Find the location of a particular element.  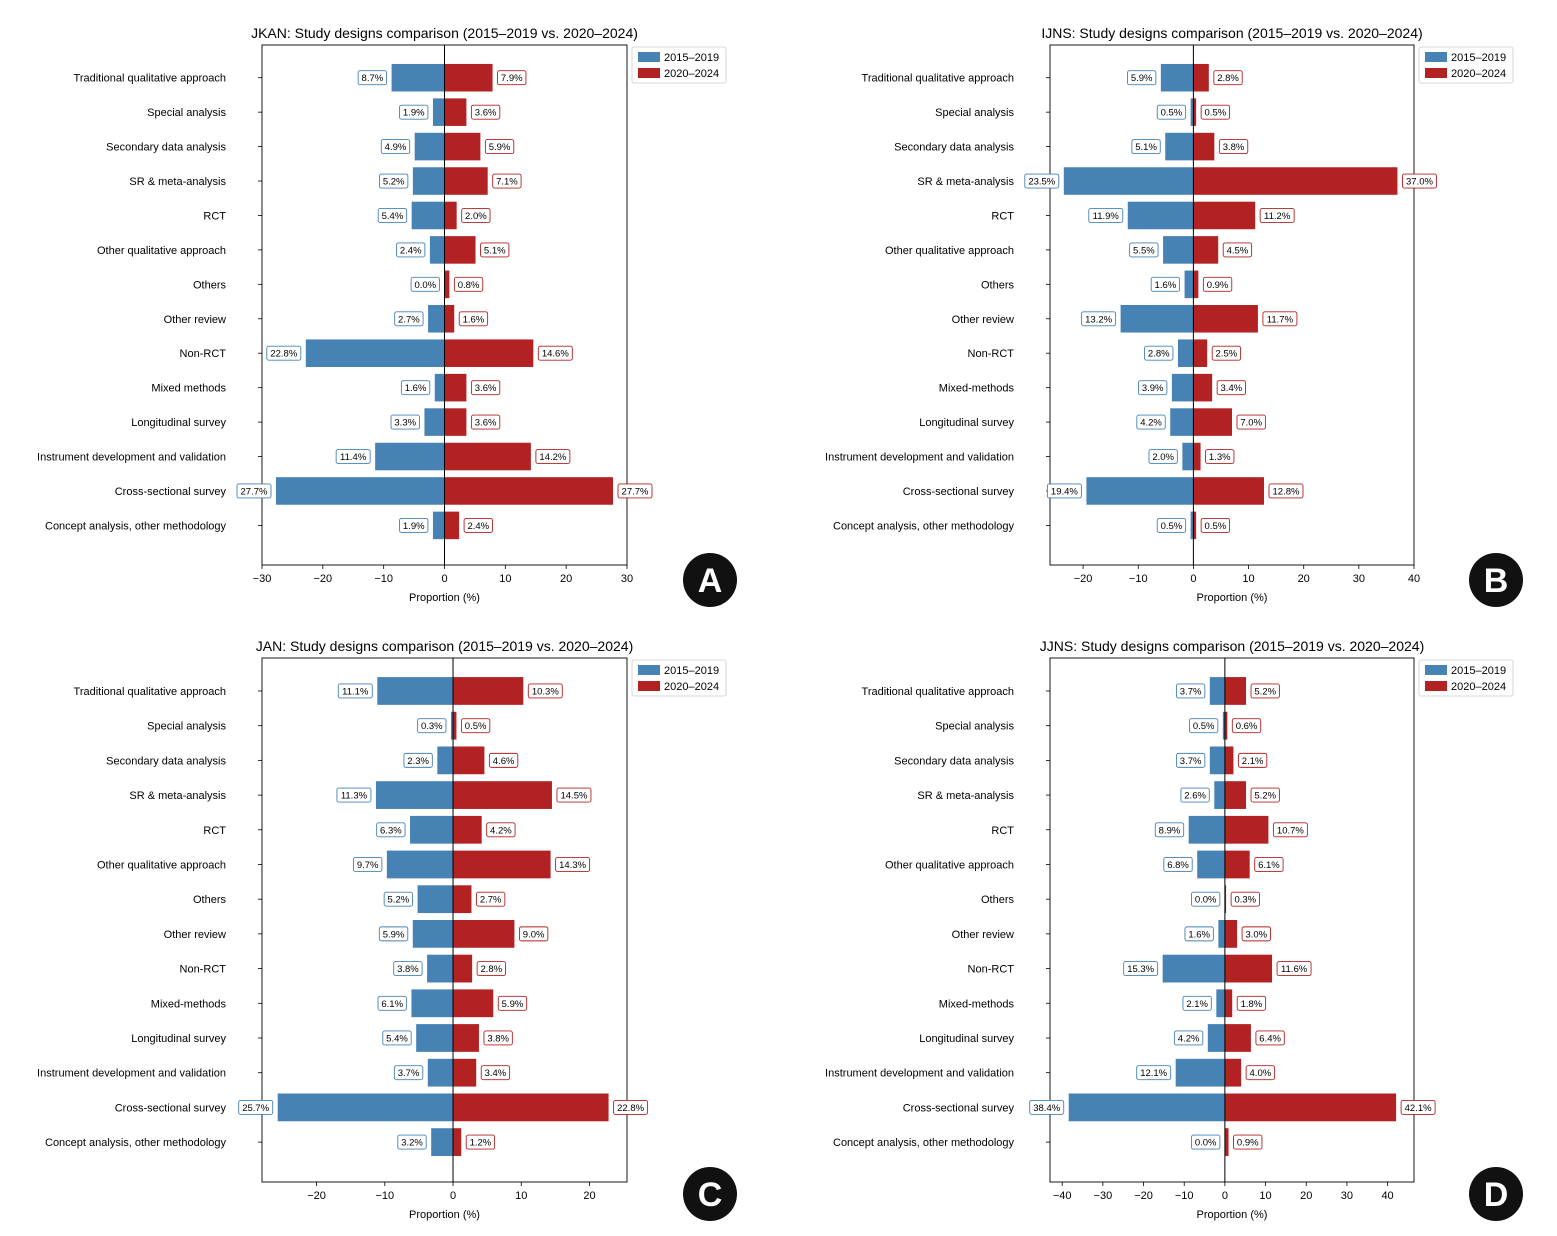

value-label-2020-2024: 2.7% is located at coordinates (491, 900).